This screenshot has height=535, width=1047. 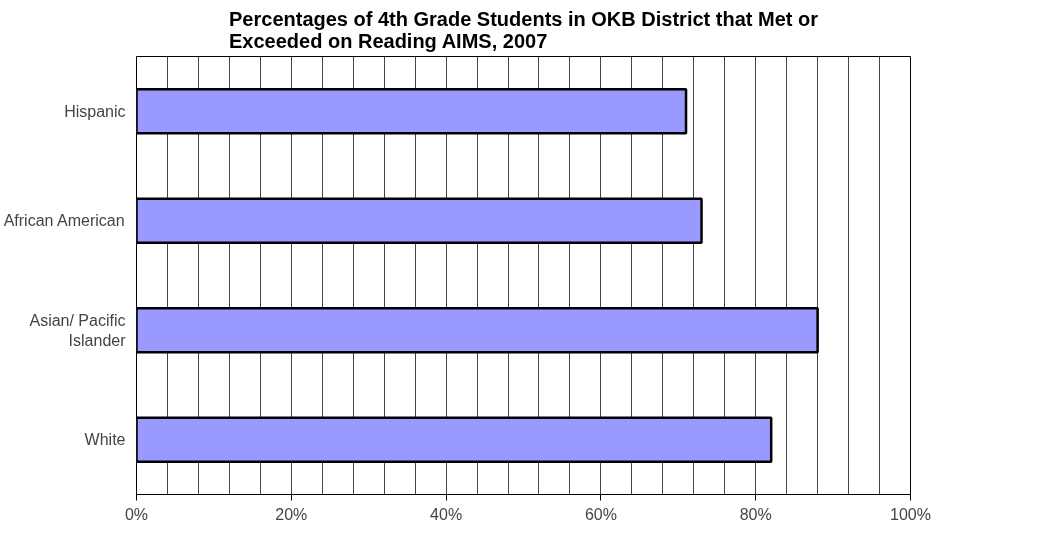 I want to click on chart-title: Percentages of 4th Grade Students in OKB District that Met or Exceeded on Reading AIMS, 2007, so click(x=524, y=29).